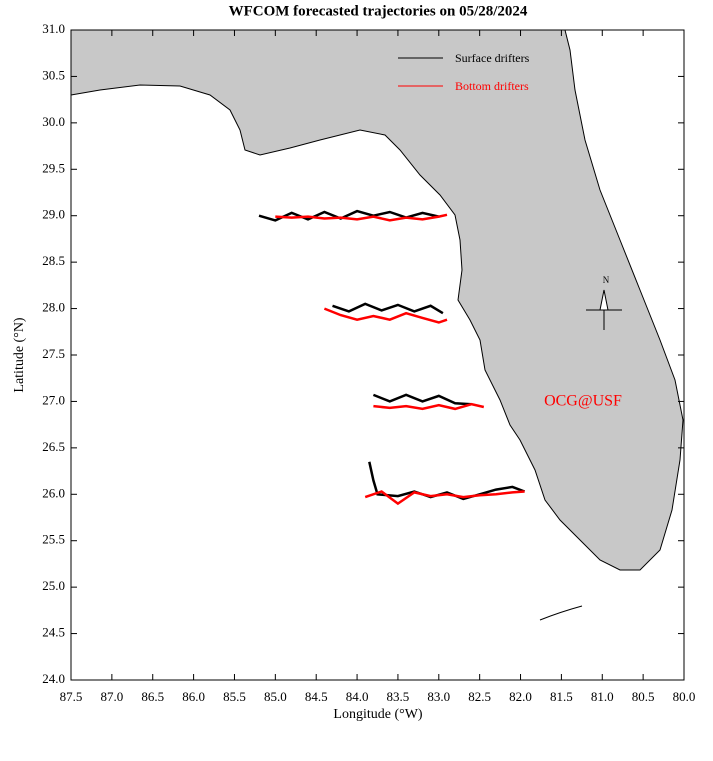 The height and width of the screenshot is (761, 713). I want to click on y-tick-label: 26.0, so click(53, 492).